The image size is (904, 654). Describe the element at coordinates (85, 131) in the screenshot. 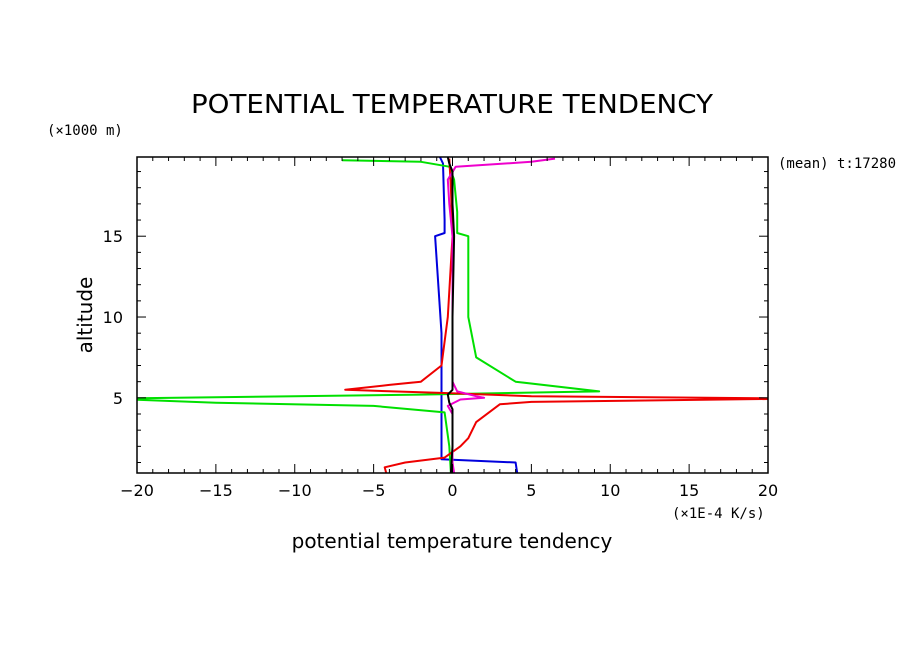

I see `y-unit-label: (×1000 m)` at that location.